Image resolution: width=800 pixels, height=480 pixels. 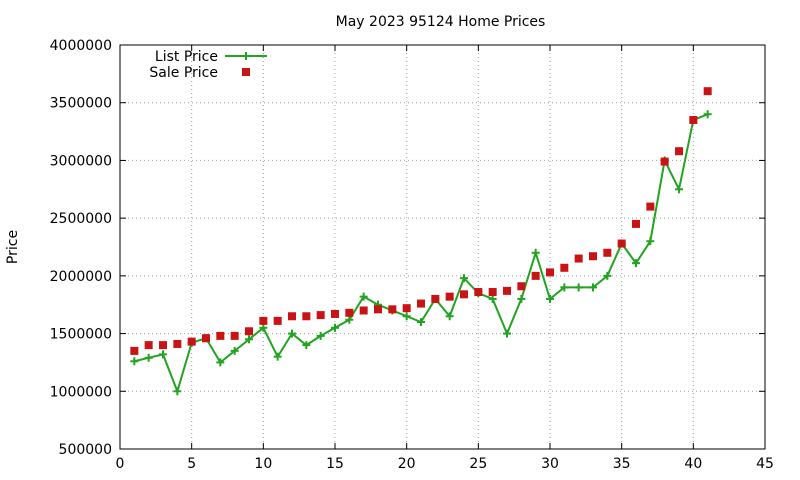 I want to click on x-tick-label: 35, so click(x=622, y=464).